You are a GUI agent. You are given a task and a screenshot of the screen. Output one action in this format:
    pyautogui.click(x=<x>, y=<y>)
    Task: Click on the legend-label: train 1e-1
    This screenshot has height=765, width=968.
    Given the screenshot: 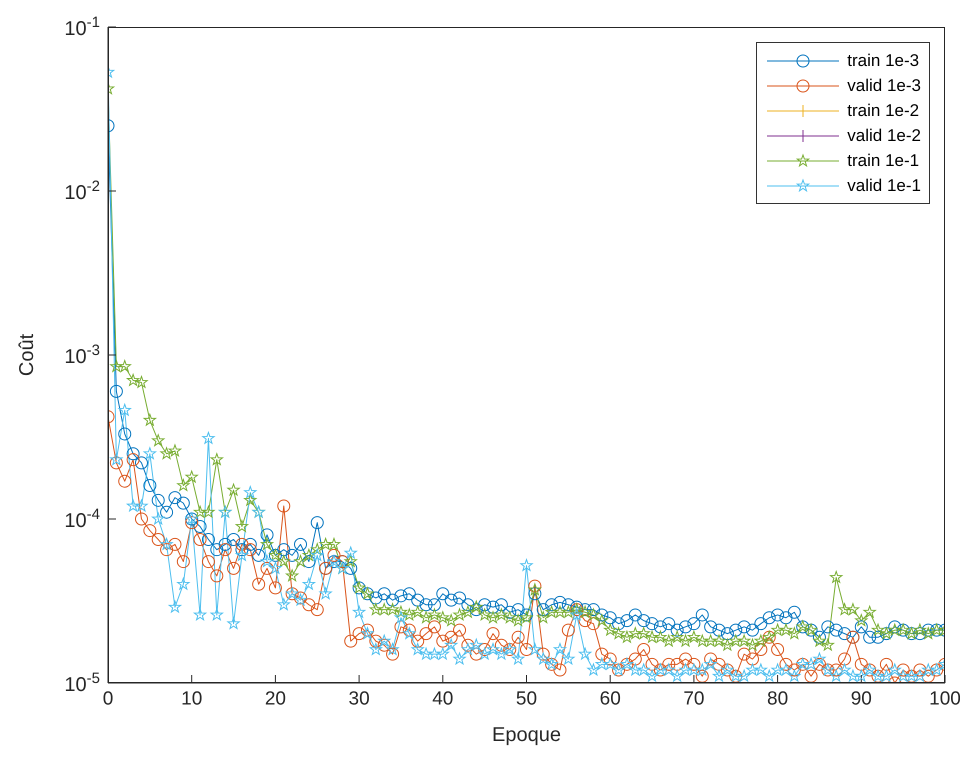 What is the action you would take?
    pyautogui.click(x=883, y=160)
    